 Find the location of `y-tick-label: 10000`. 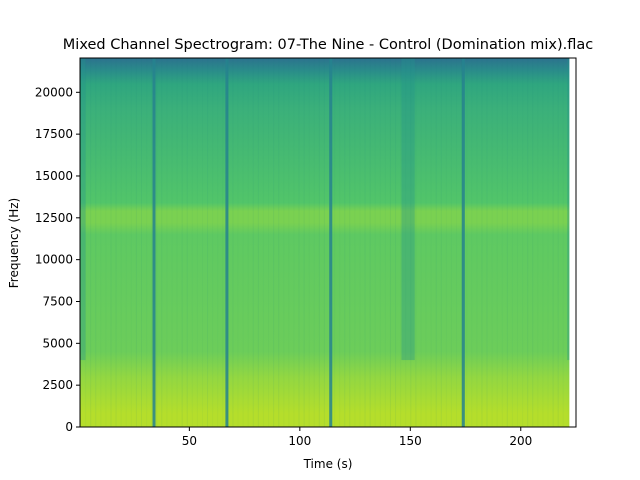

y-tick-label: 10000 is located at coordinates (54, 260).